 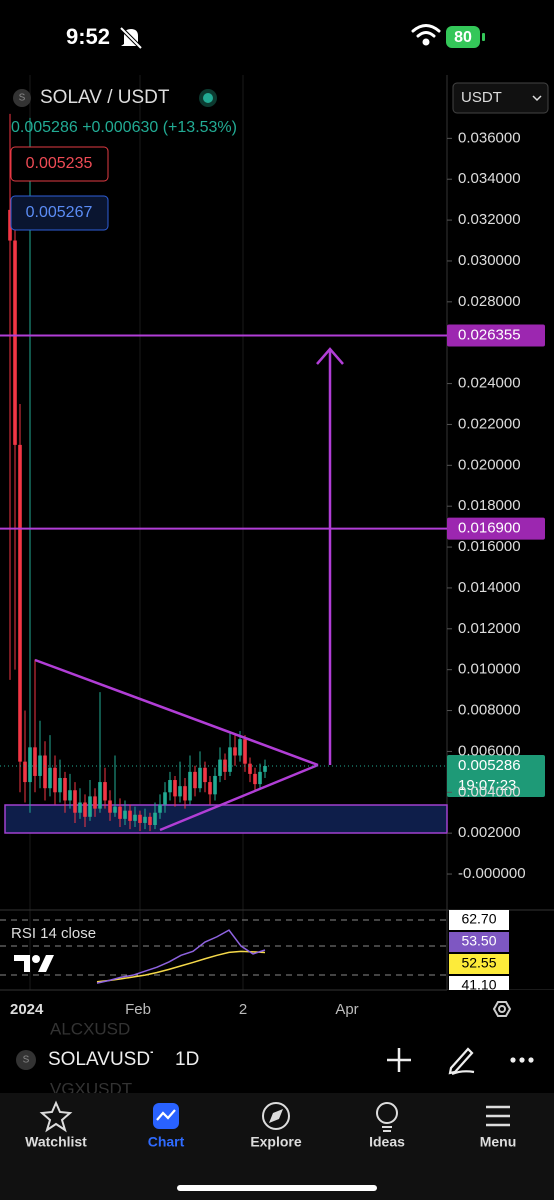 I want to click on currency-label: USDT, so click(x=481, y=97).